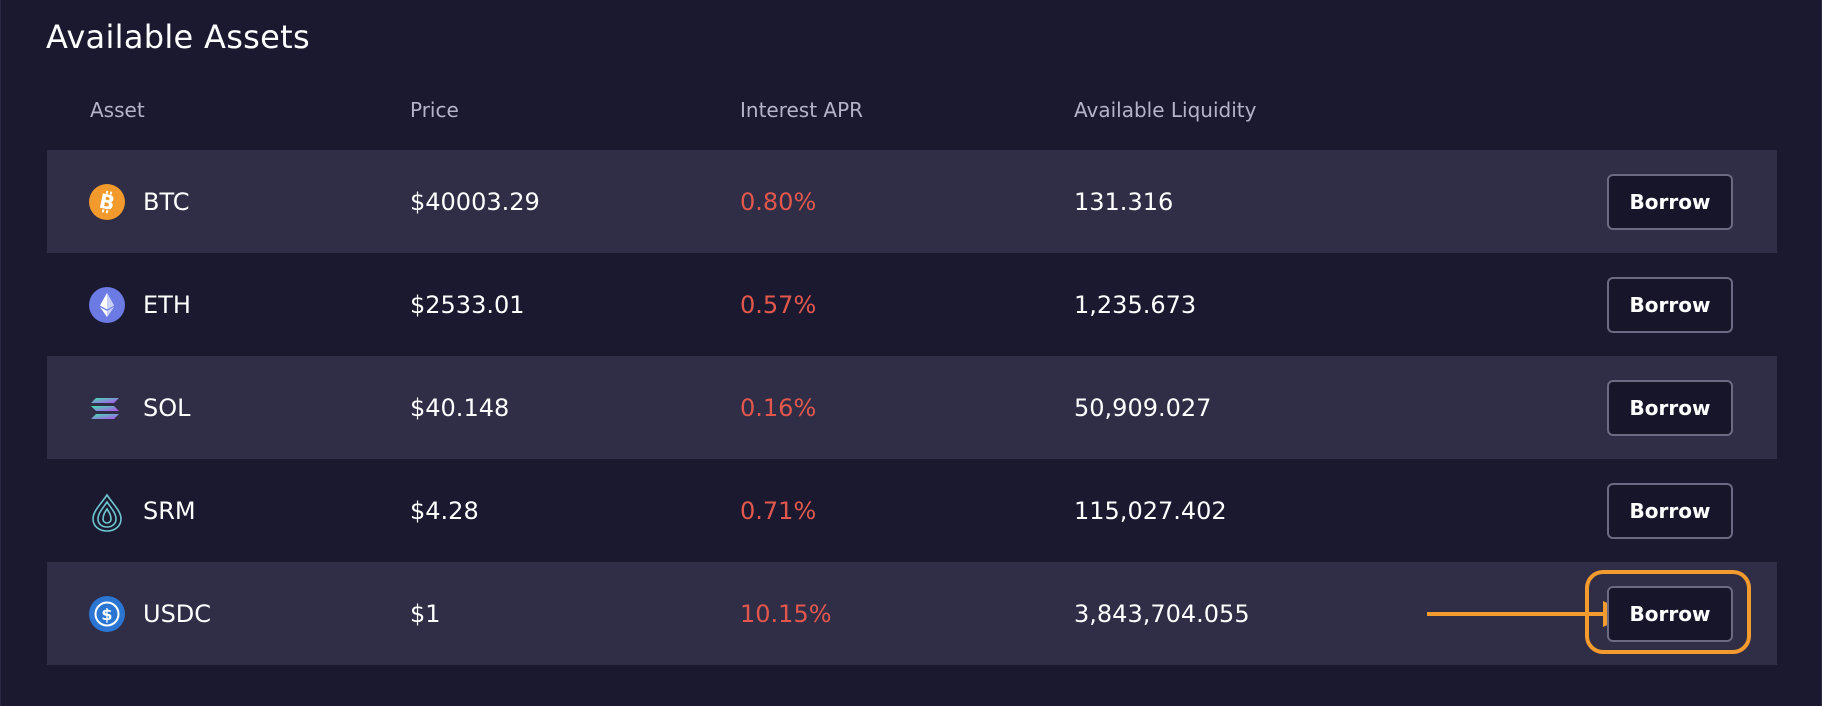  Describe the element at coordinates (778, 407) in the screenshot. I see `asset-apr: 0.16%` at that location.